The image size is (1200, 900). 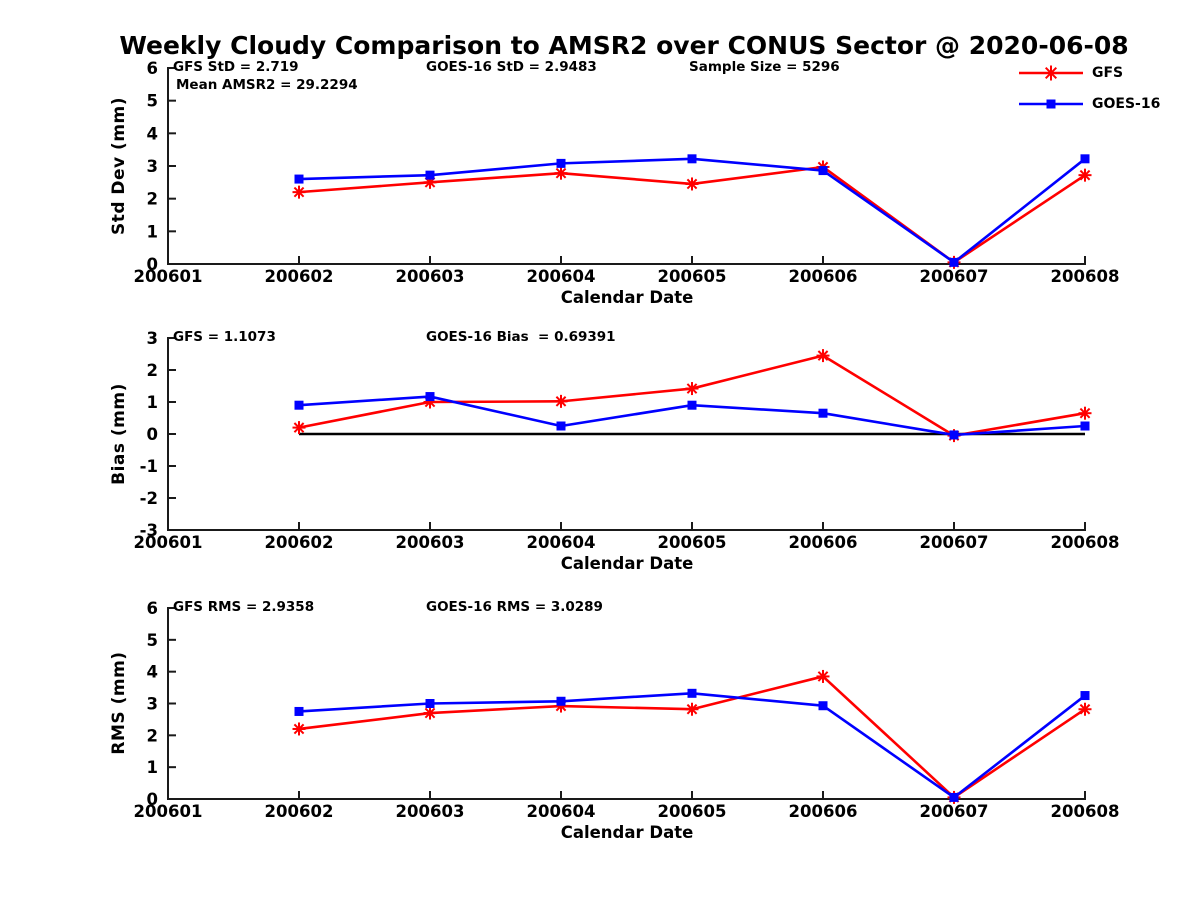 I want to click on legend-item-goes16: GOES-16, so click(x=1089, y=103).